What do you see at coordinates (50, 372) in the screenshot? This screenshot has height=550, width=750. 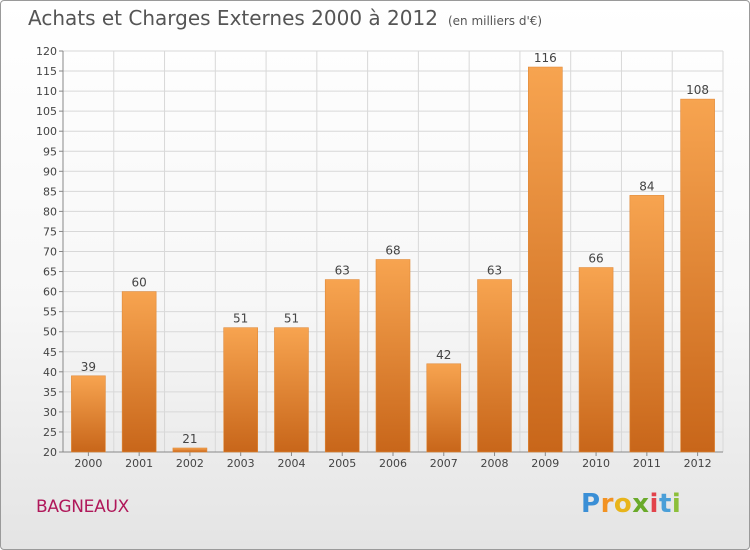 I see `y-tick-label: 40` at bounding box center [50, 372].